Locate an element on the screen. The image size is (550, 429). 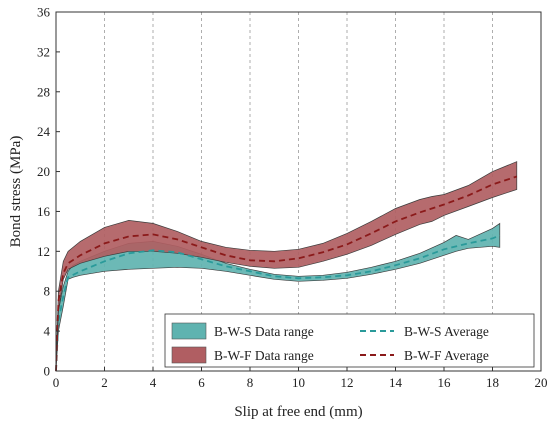
x-tick-label-4: 4 is located at coordinates (153, 382).